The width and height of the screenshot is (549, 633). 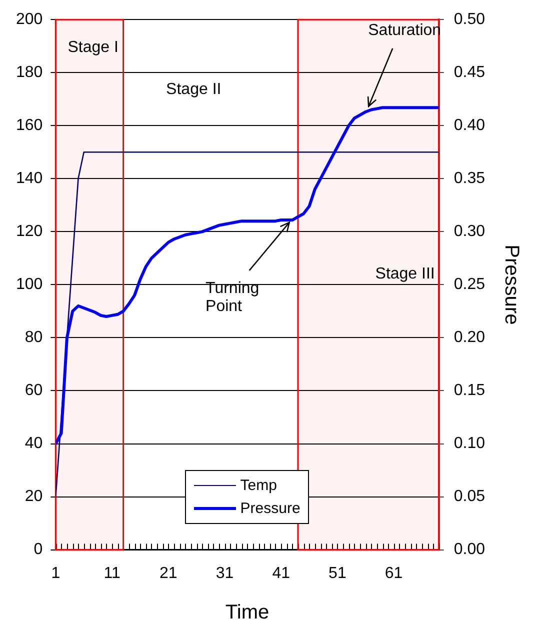 What do you see at coordinates (511, 284) in the screenshot?
I see `y2-axis-title: Pressure` at bounding box center [511, 284].